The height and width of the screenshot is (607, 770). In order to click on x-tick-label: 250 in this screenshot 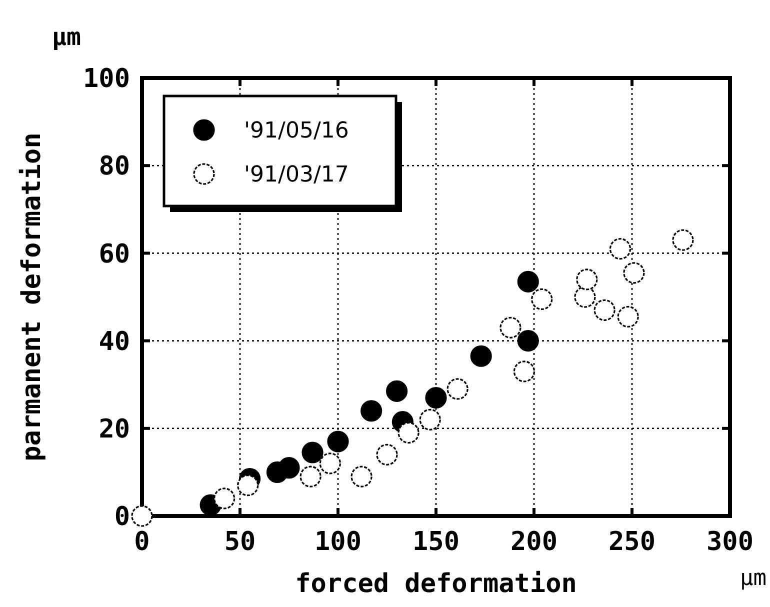, I will do `click(632, 542)`.